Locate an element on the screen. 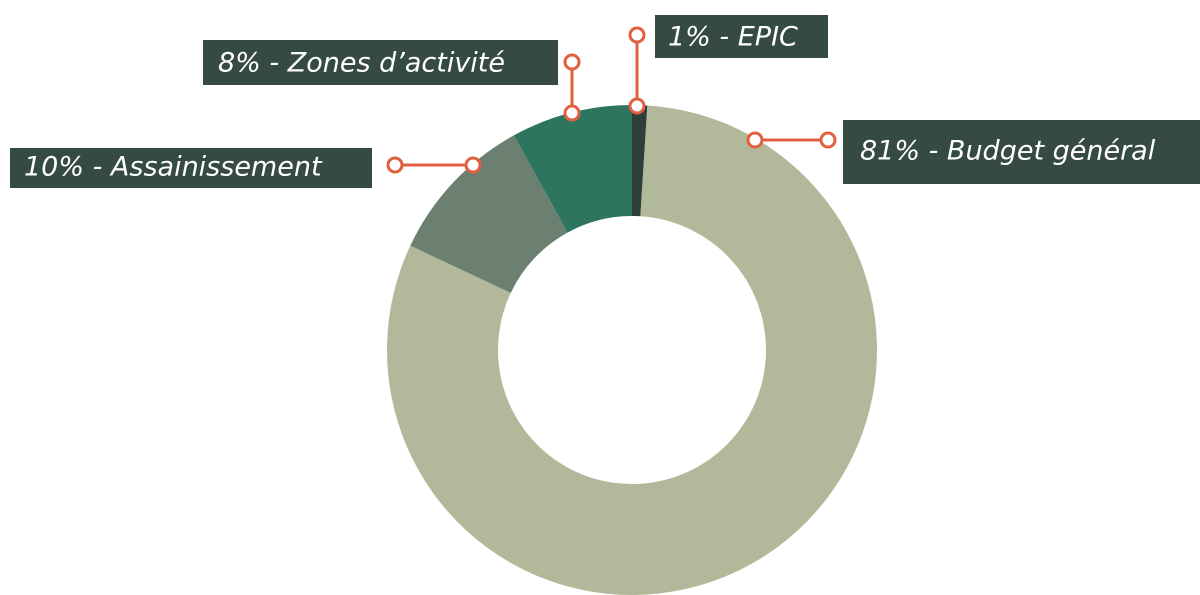  data-label: 10% - Assainissement is located at coordinates (246, 168).